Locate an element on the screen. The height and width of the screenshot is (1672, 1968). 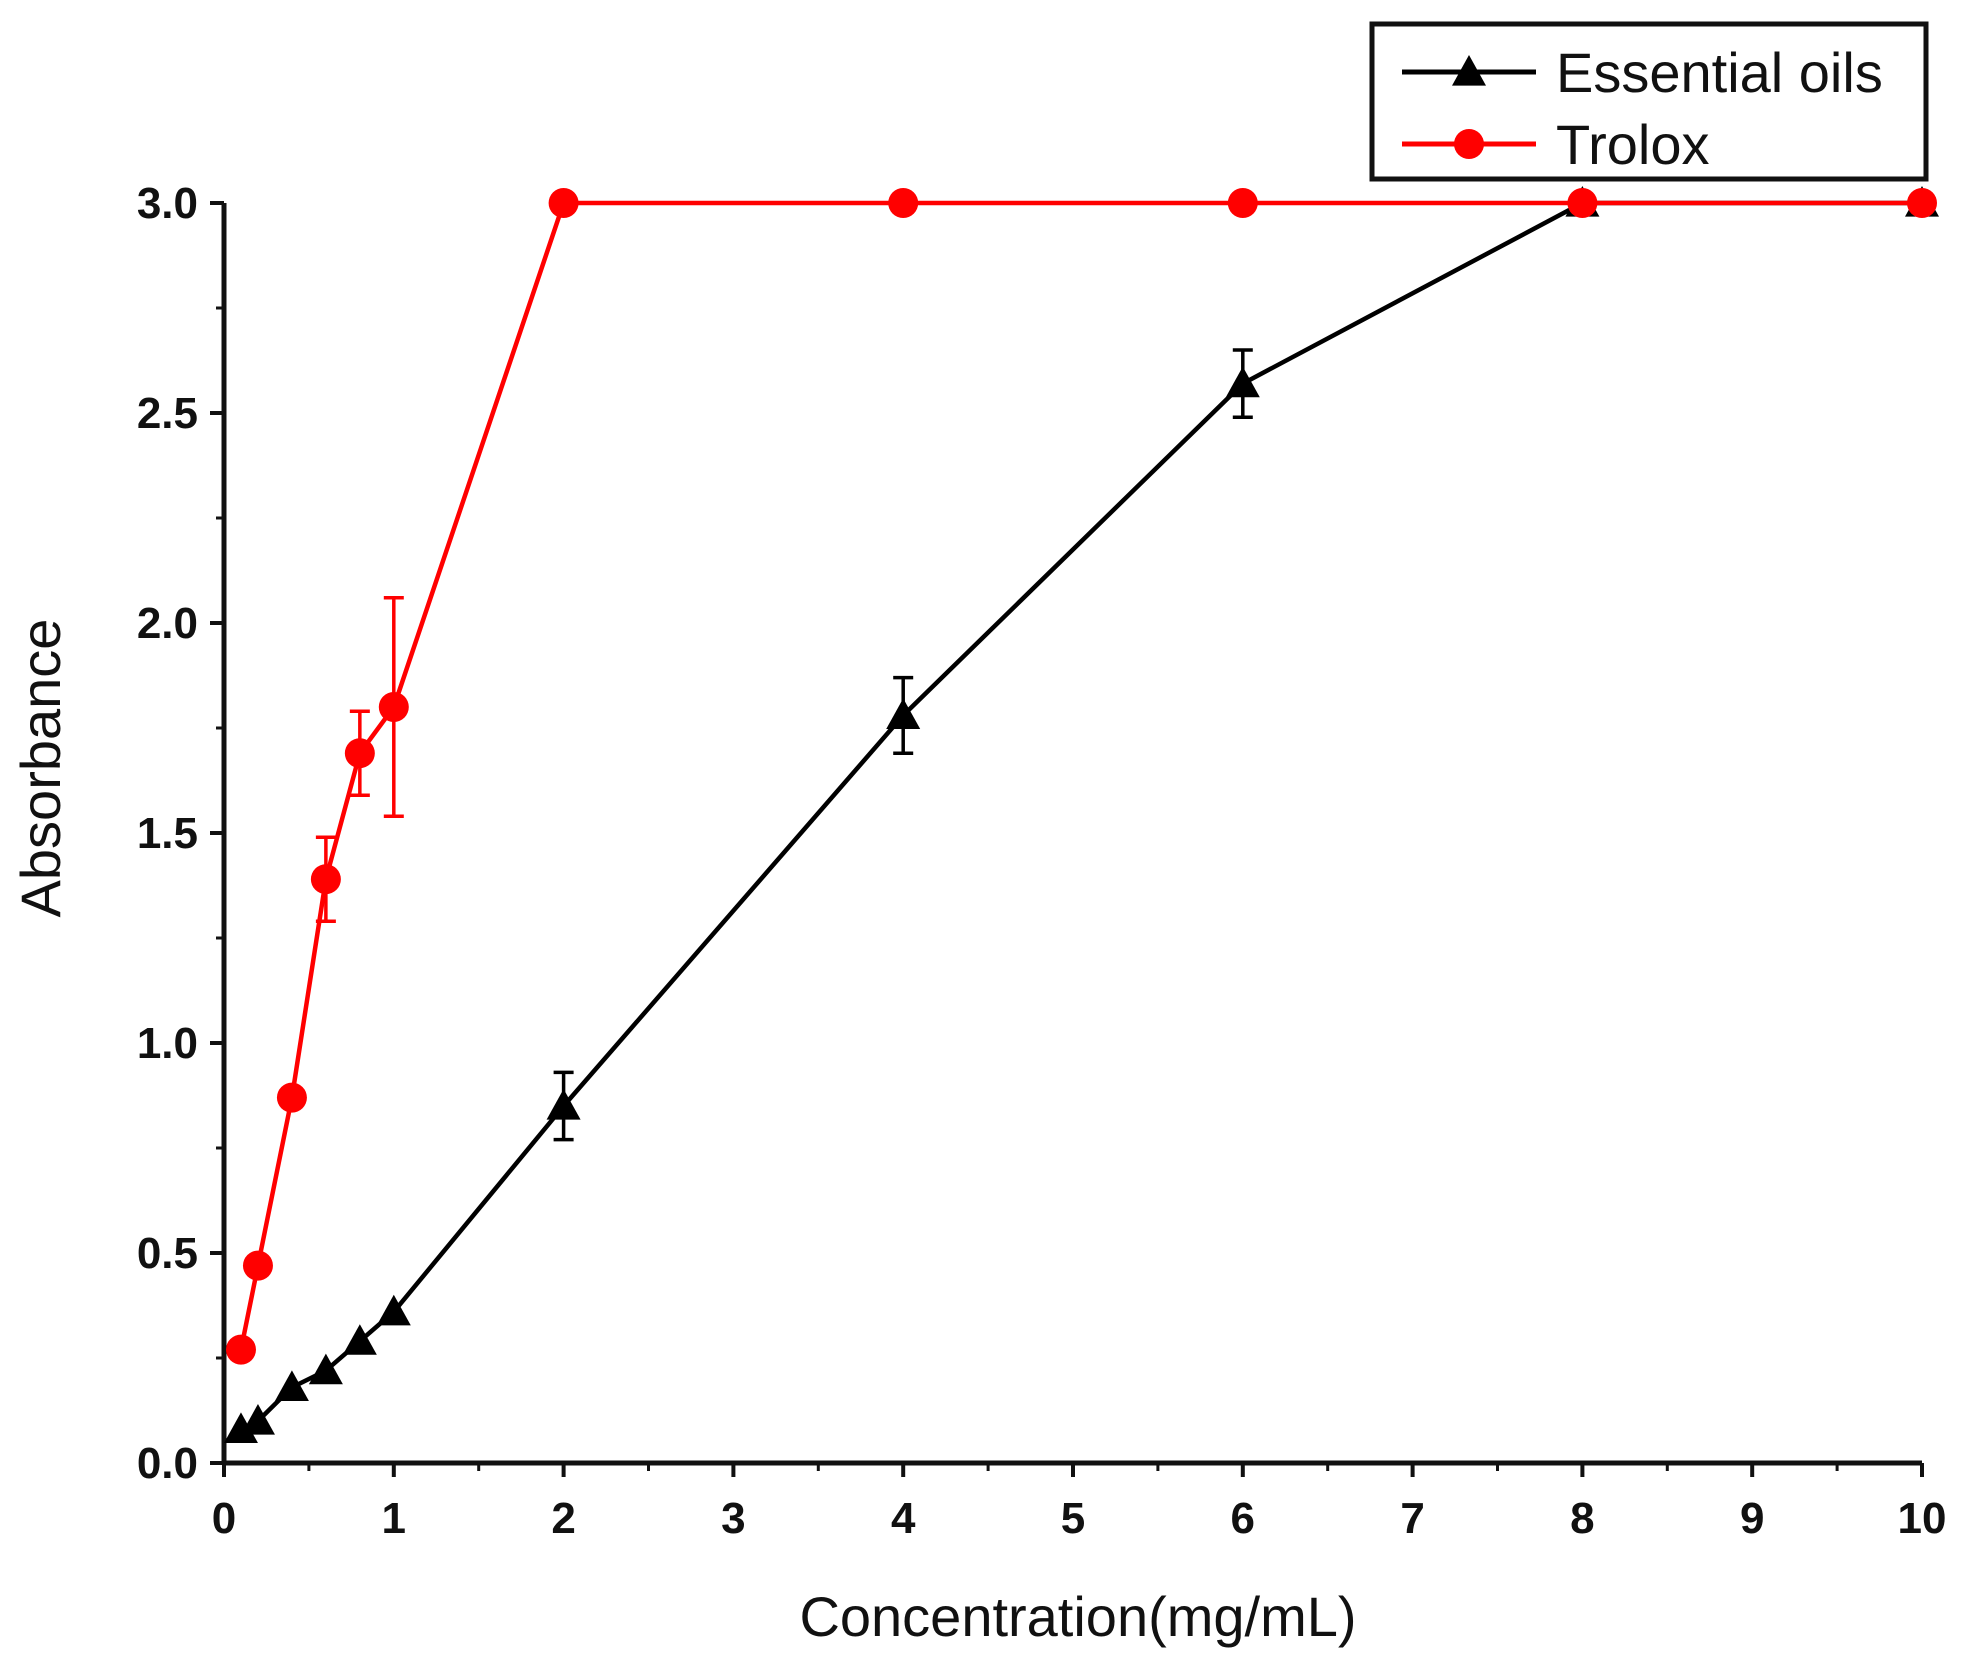
x-tick-label: 0 is located at coordinates (224, 1518).